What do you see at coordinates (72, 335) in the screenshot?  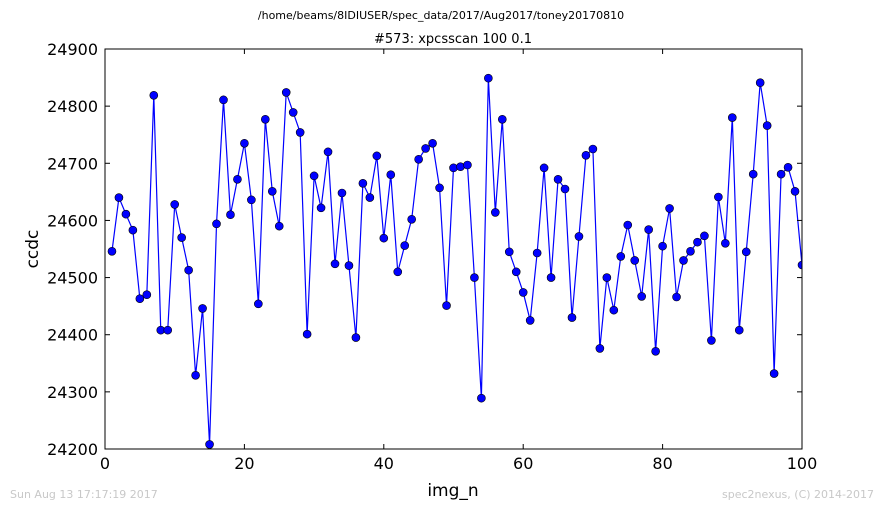 I see `y-tick-label: 24400` at bounding box center [72, 335].